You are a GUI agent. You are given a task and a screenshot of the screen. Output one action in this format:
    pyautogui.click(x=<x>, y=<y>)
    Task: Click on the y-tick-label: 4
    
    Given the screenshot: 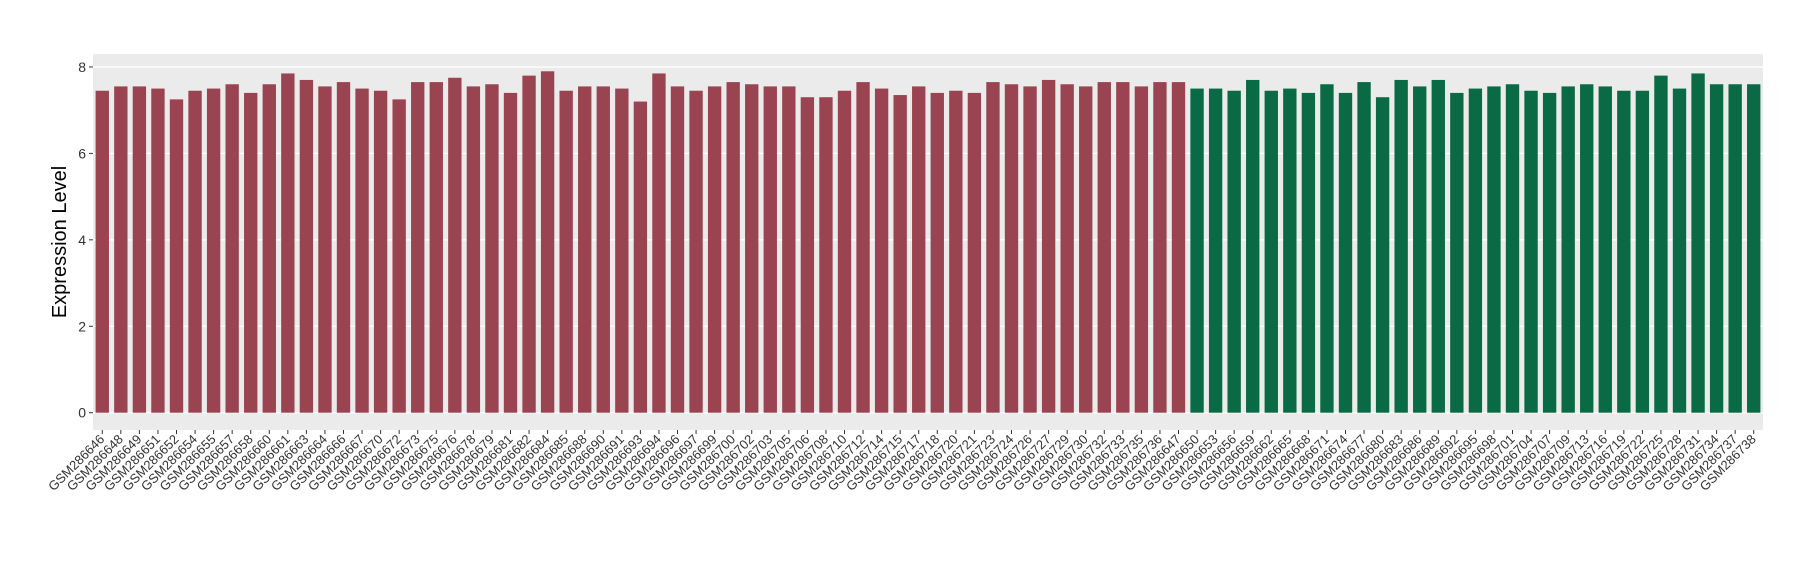 What is the action you would take?
    pyautogui.click(x=82, y=240)
    